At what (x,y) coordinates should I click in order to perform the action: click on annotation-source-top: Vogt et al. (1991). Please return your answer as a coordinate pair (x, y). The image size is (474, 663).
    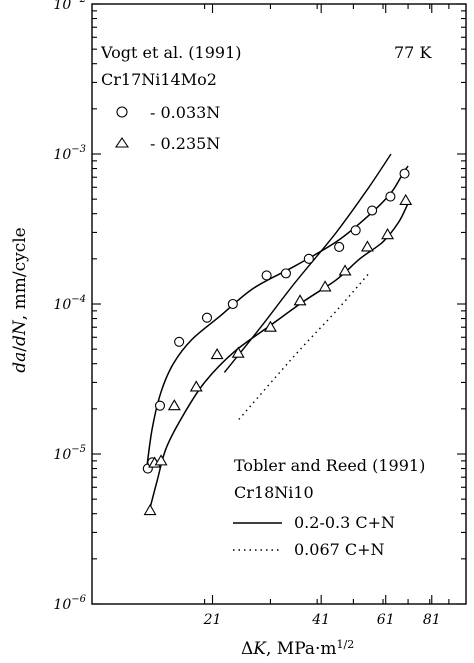
    Looking at the image, I should click on (171, 52).